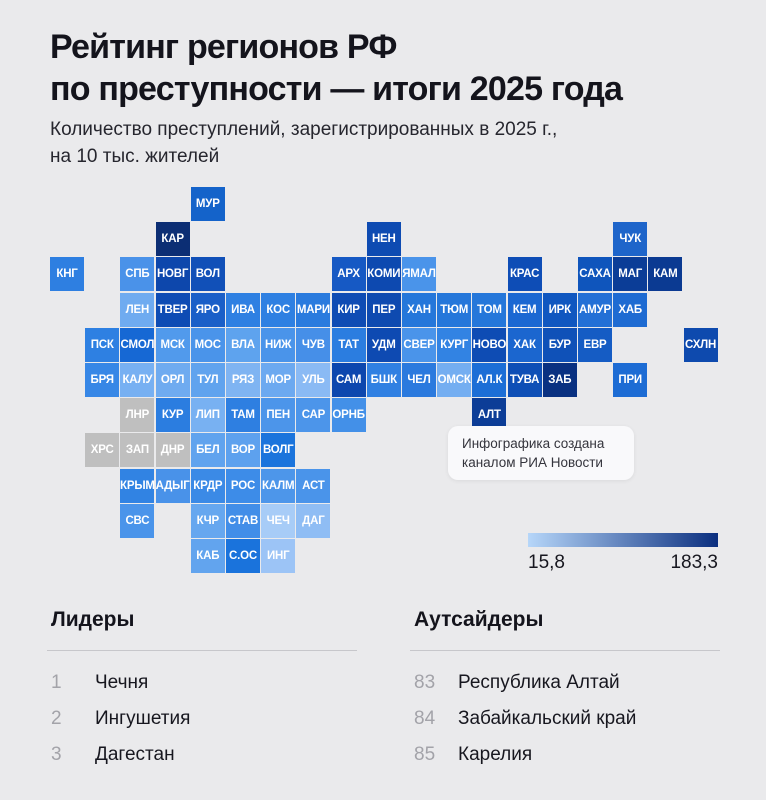 Image resolution: width=766 pixels, height=800 pixels. Describe the element at coordinates (546, 562) in the screenshot. I see `legend-min-label: 15,8` at that location.